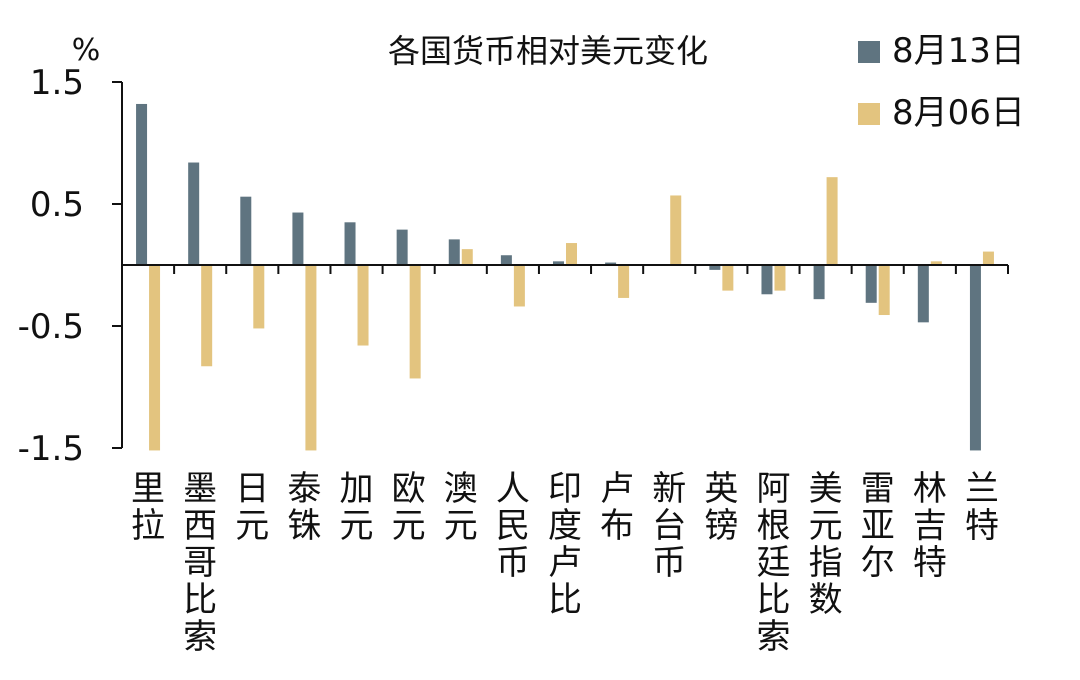  I want to click on category-label: 欧元, so click(409, 507).